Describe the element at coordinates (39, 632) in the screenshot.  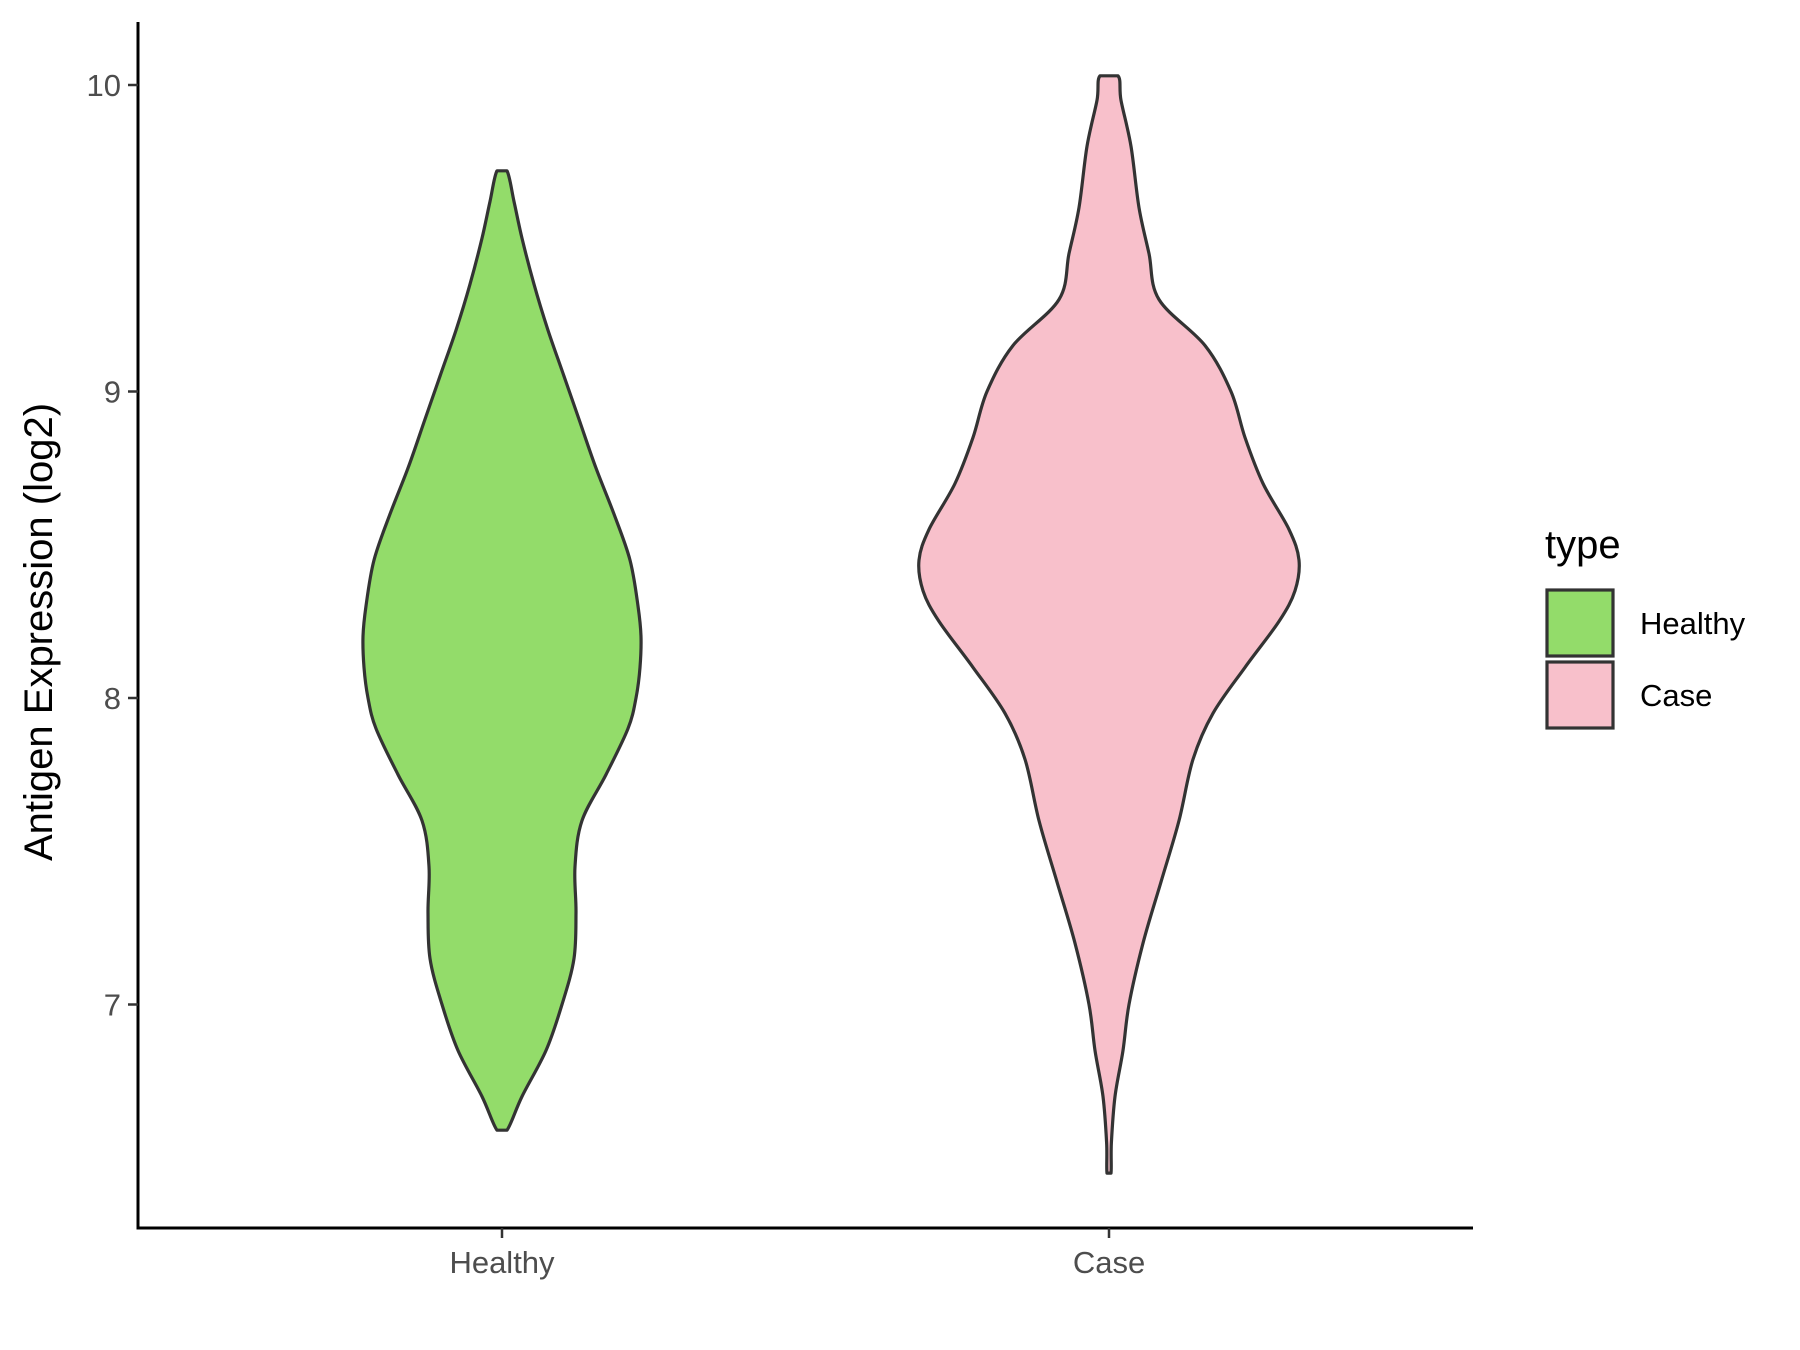
I see `y-axis-title: Antigen Expression (log2)` at that location.